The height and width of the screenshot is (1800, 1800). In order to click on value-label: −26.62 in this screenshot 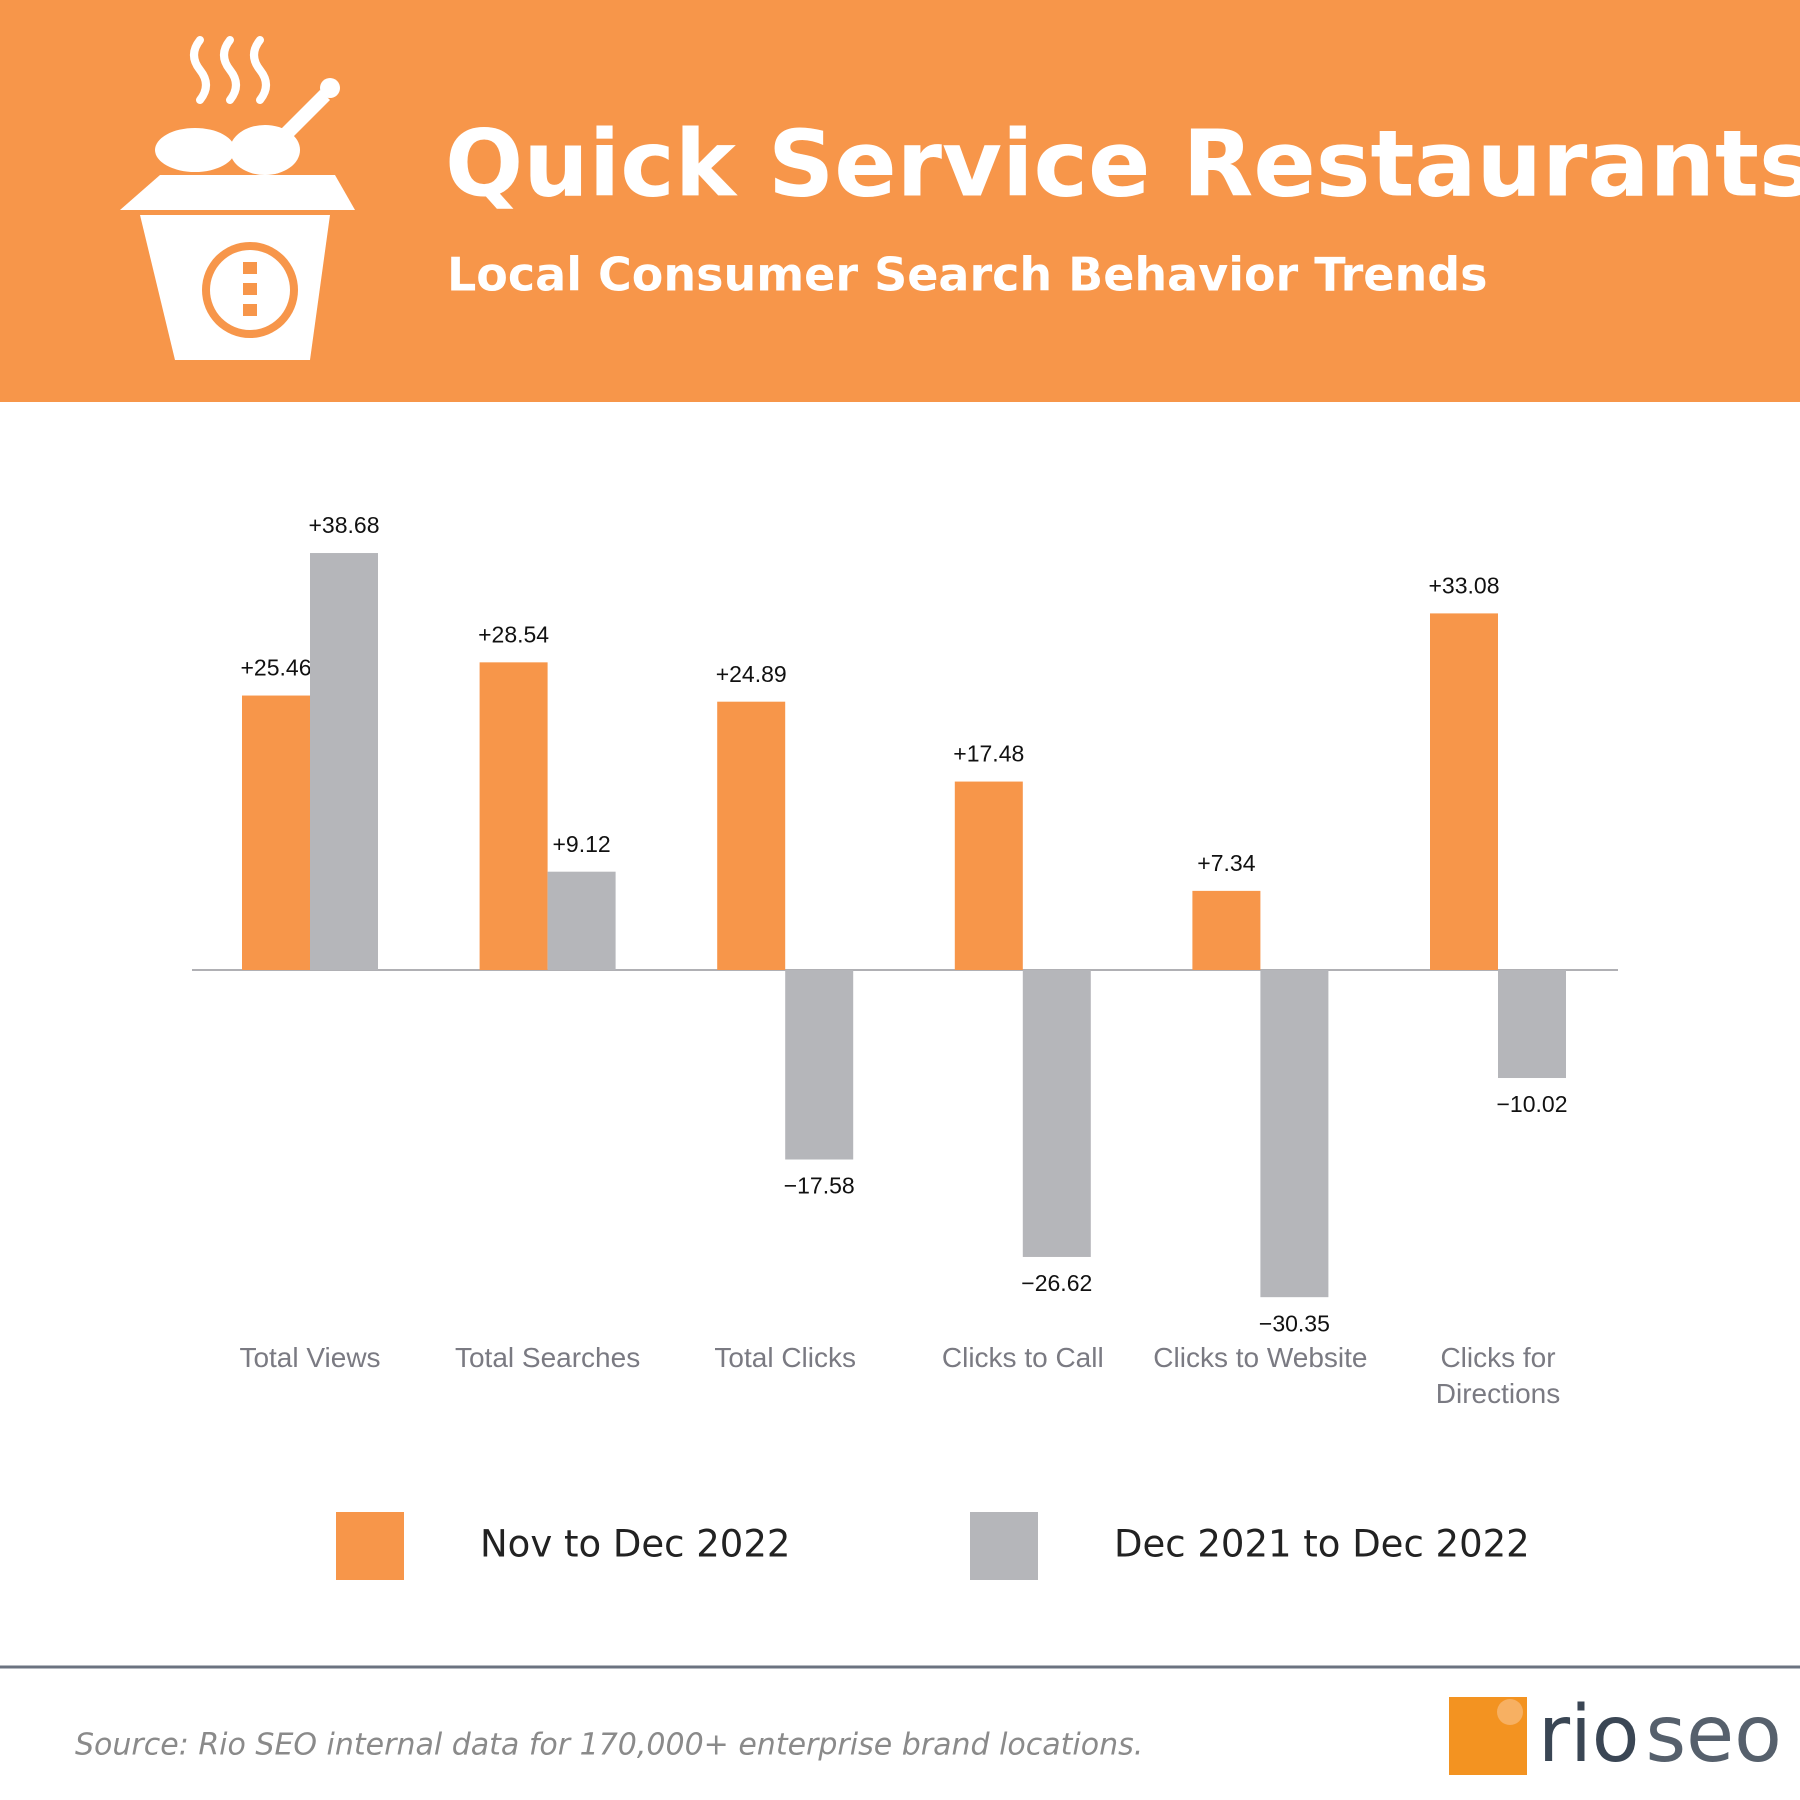, I will do `click(1056, 1283)`.